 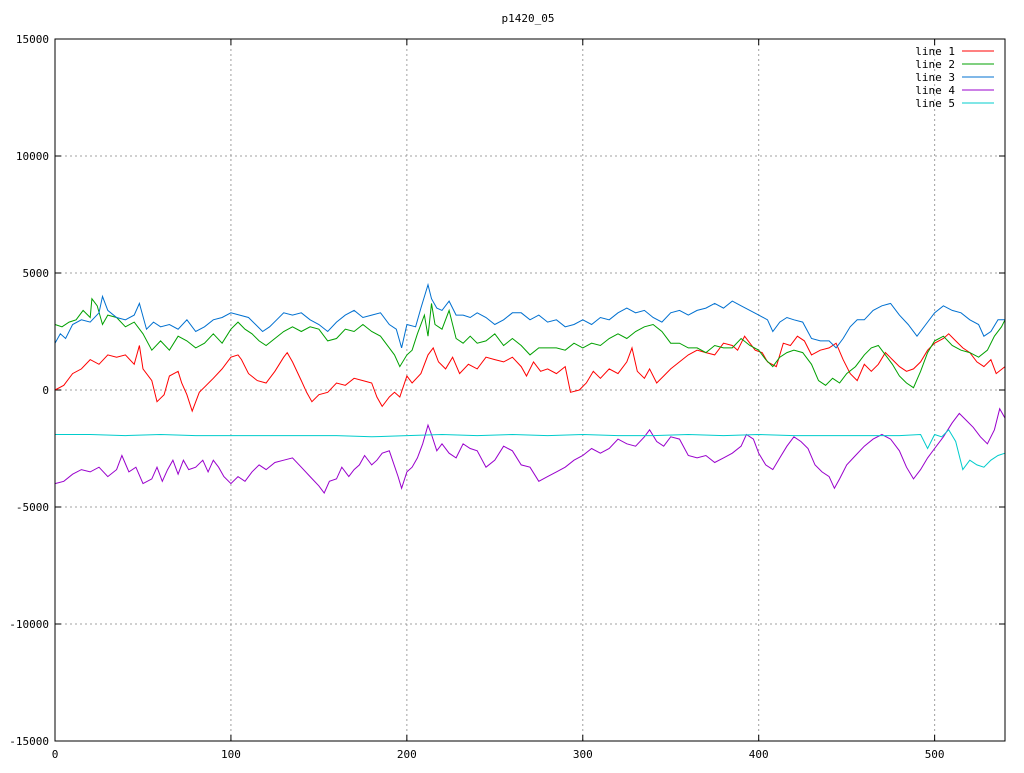 I want to click on x-tick-label: 200, so click(x=407, y=754).